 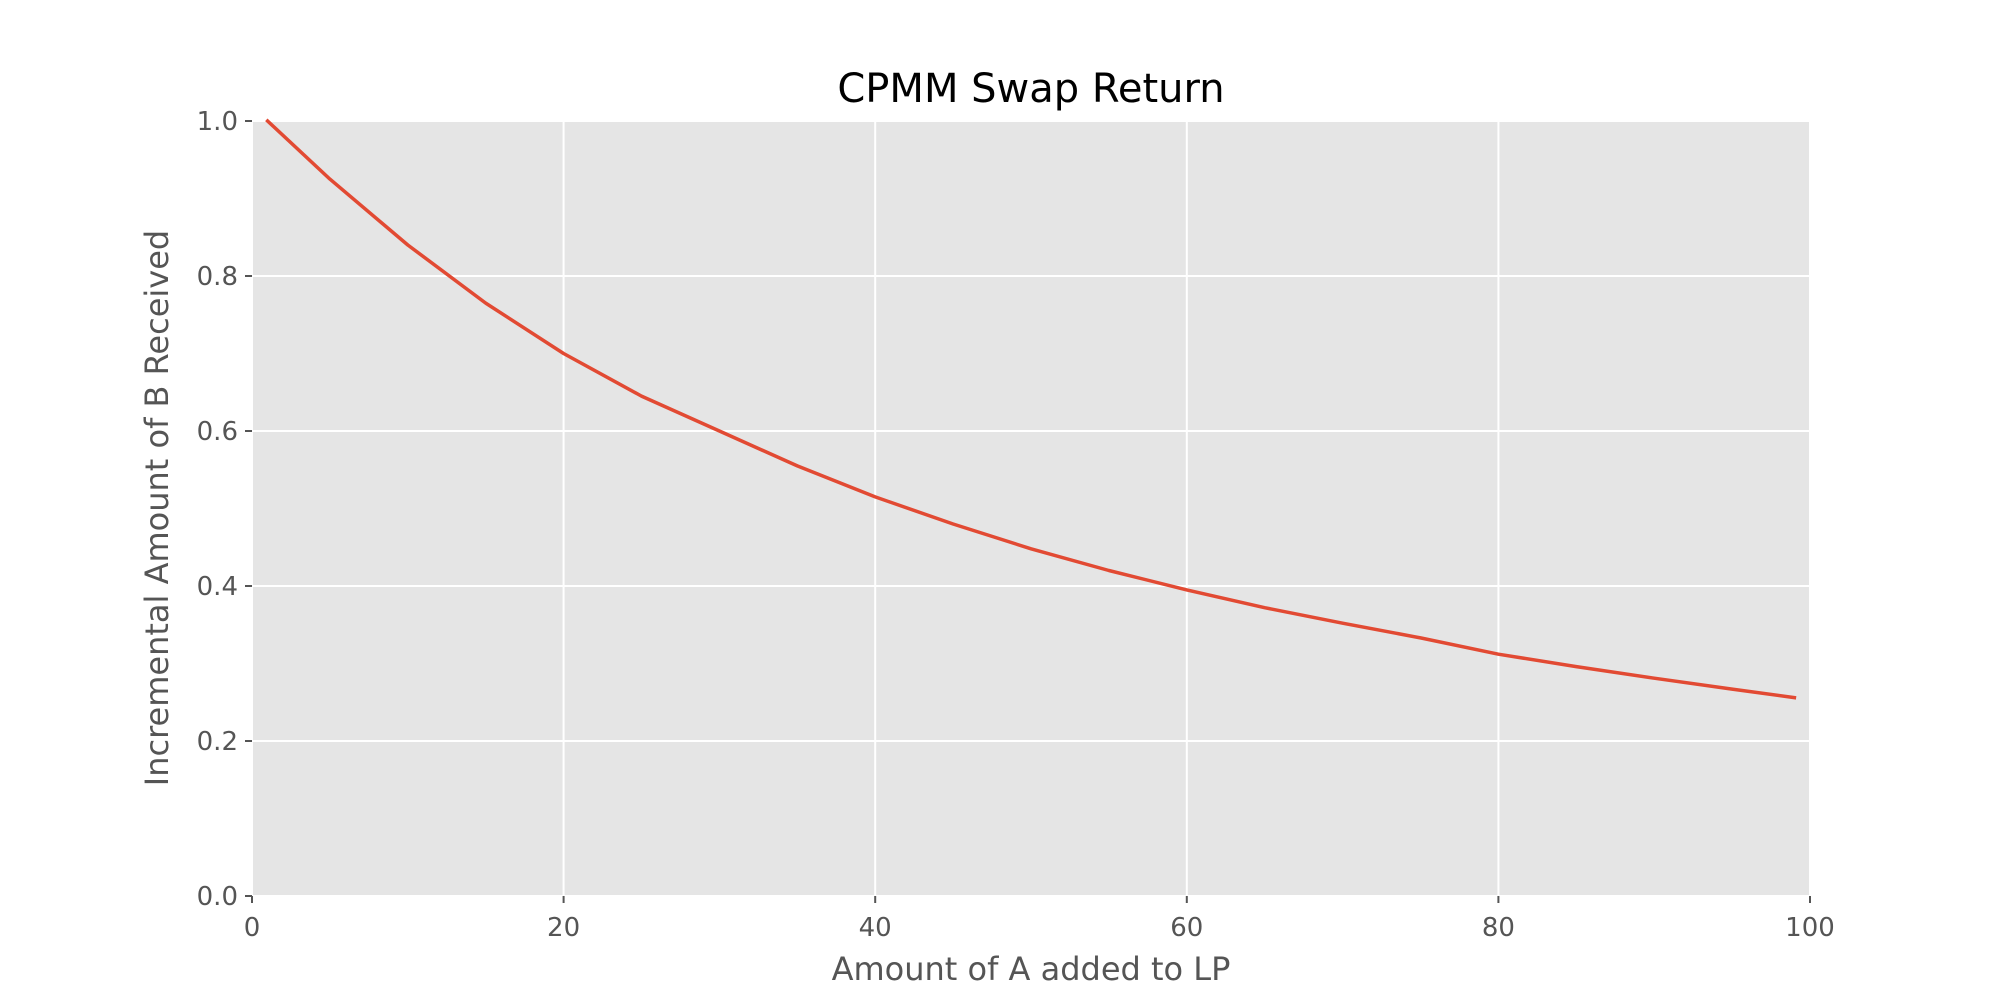 I want to click on y-tick-label: 0.2, so click(x=217, y=742).